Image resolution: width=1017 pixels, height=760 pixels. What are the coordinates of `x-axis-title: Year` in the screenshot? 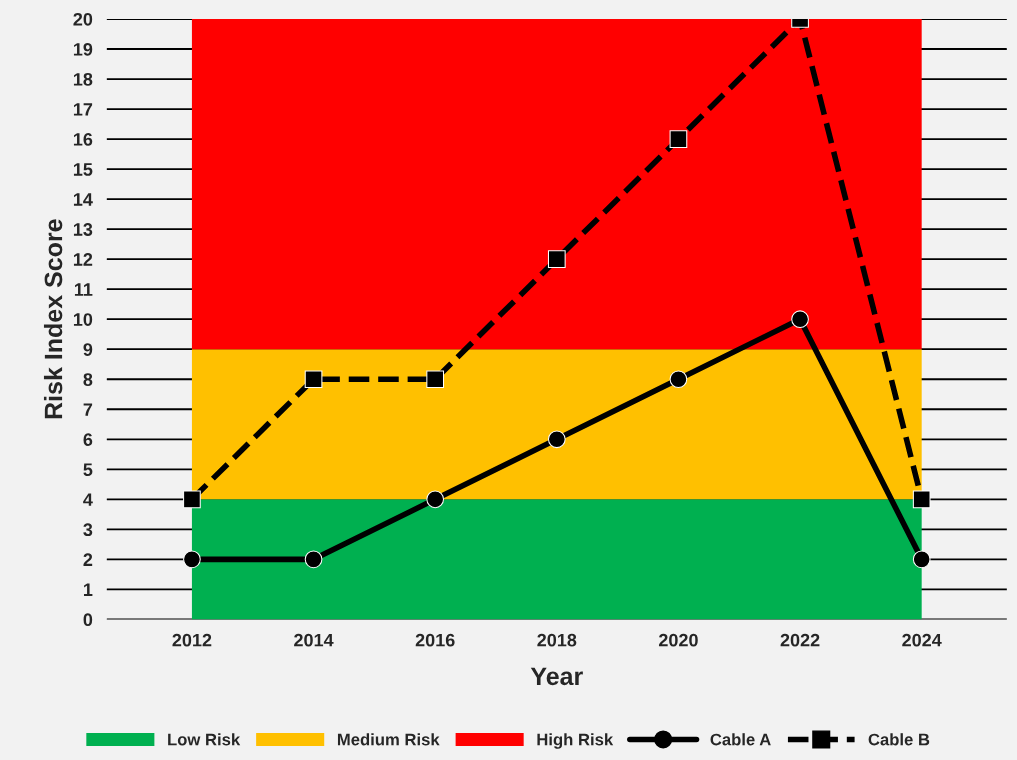 It's located at (556, 676).